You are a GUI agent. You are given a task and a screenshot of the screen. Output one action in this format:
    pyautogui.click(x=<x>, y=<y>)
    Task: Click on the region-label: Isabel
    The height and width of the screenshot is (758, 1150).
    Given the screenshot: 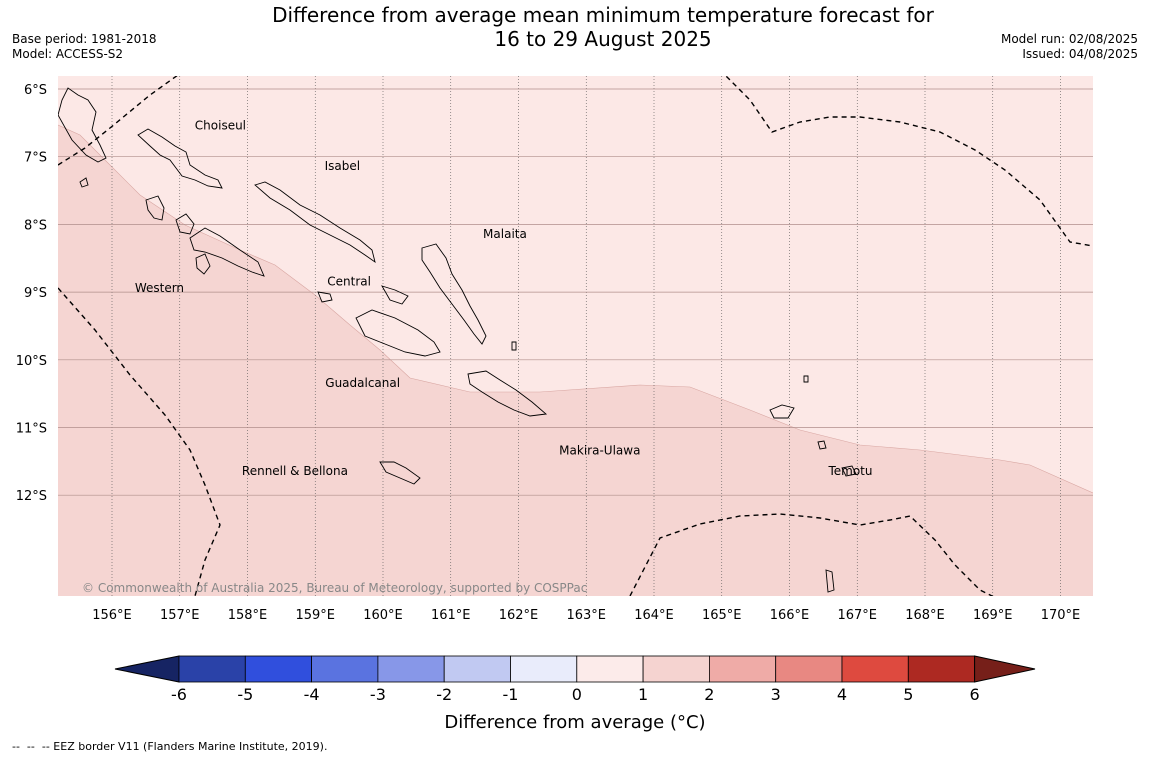 What is the action you would take?
    pyautogui.click(x=342, y=166)
    